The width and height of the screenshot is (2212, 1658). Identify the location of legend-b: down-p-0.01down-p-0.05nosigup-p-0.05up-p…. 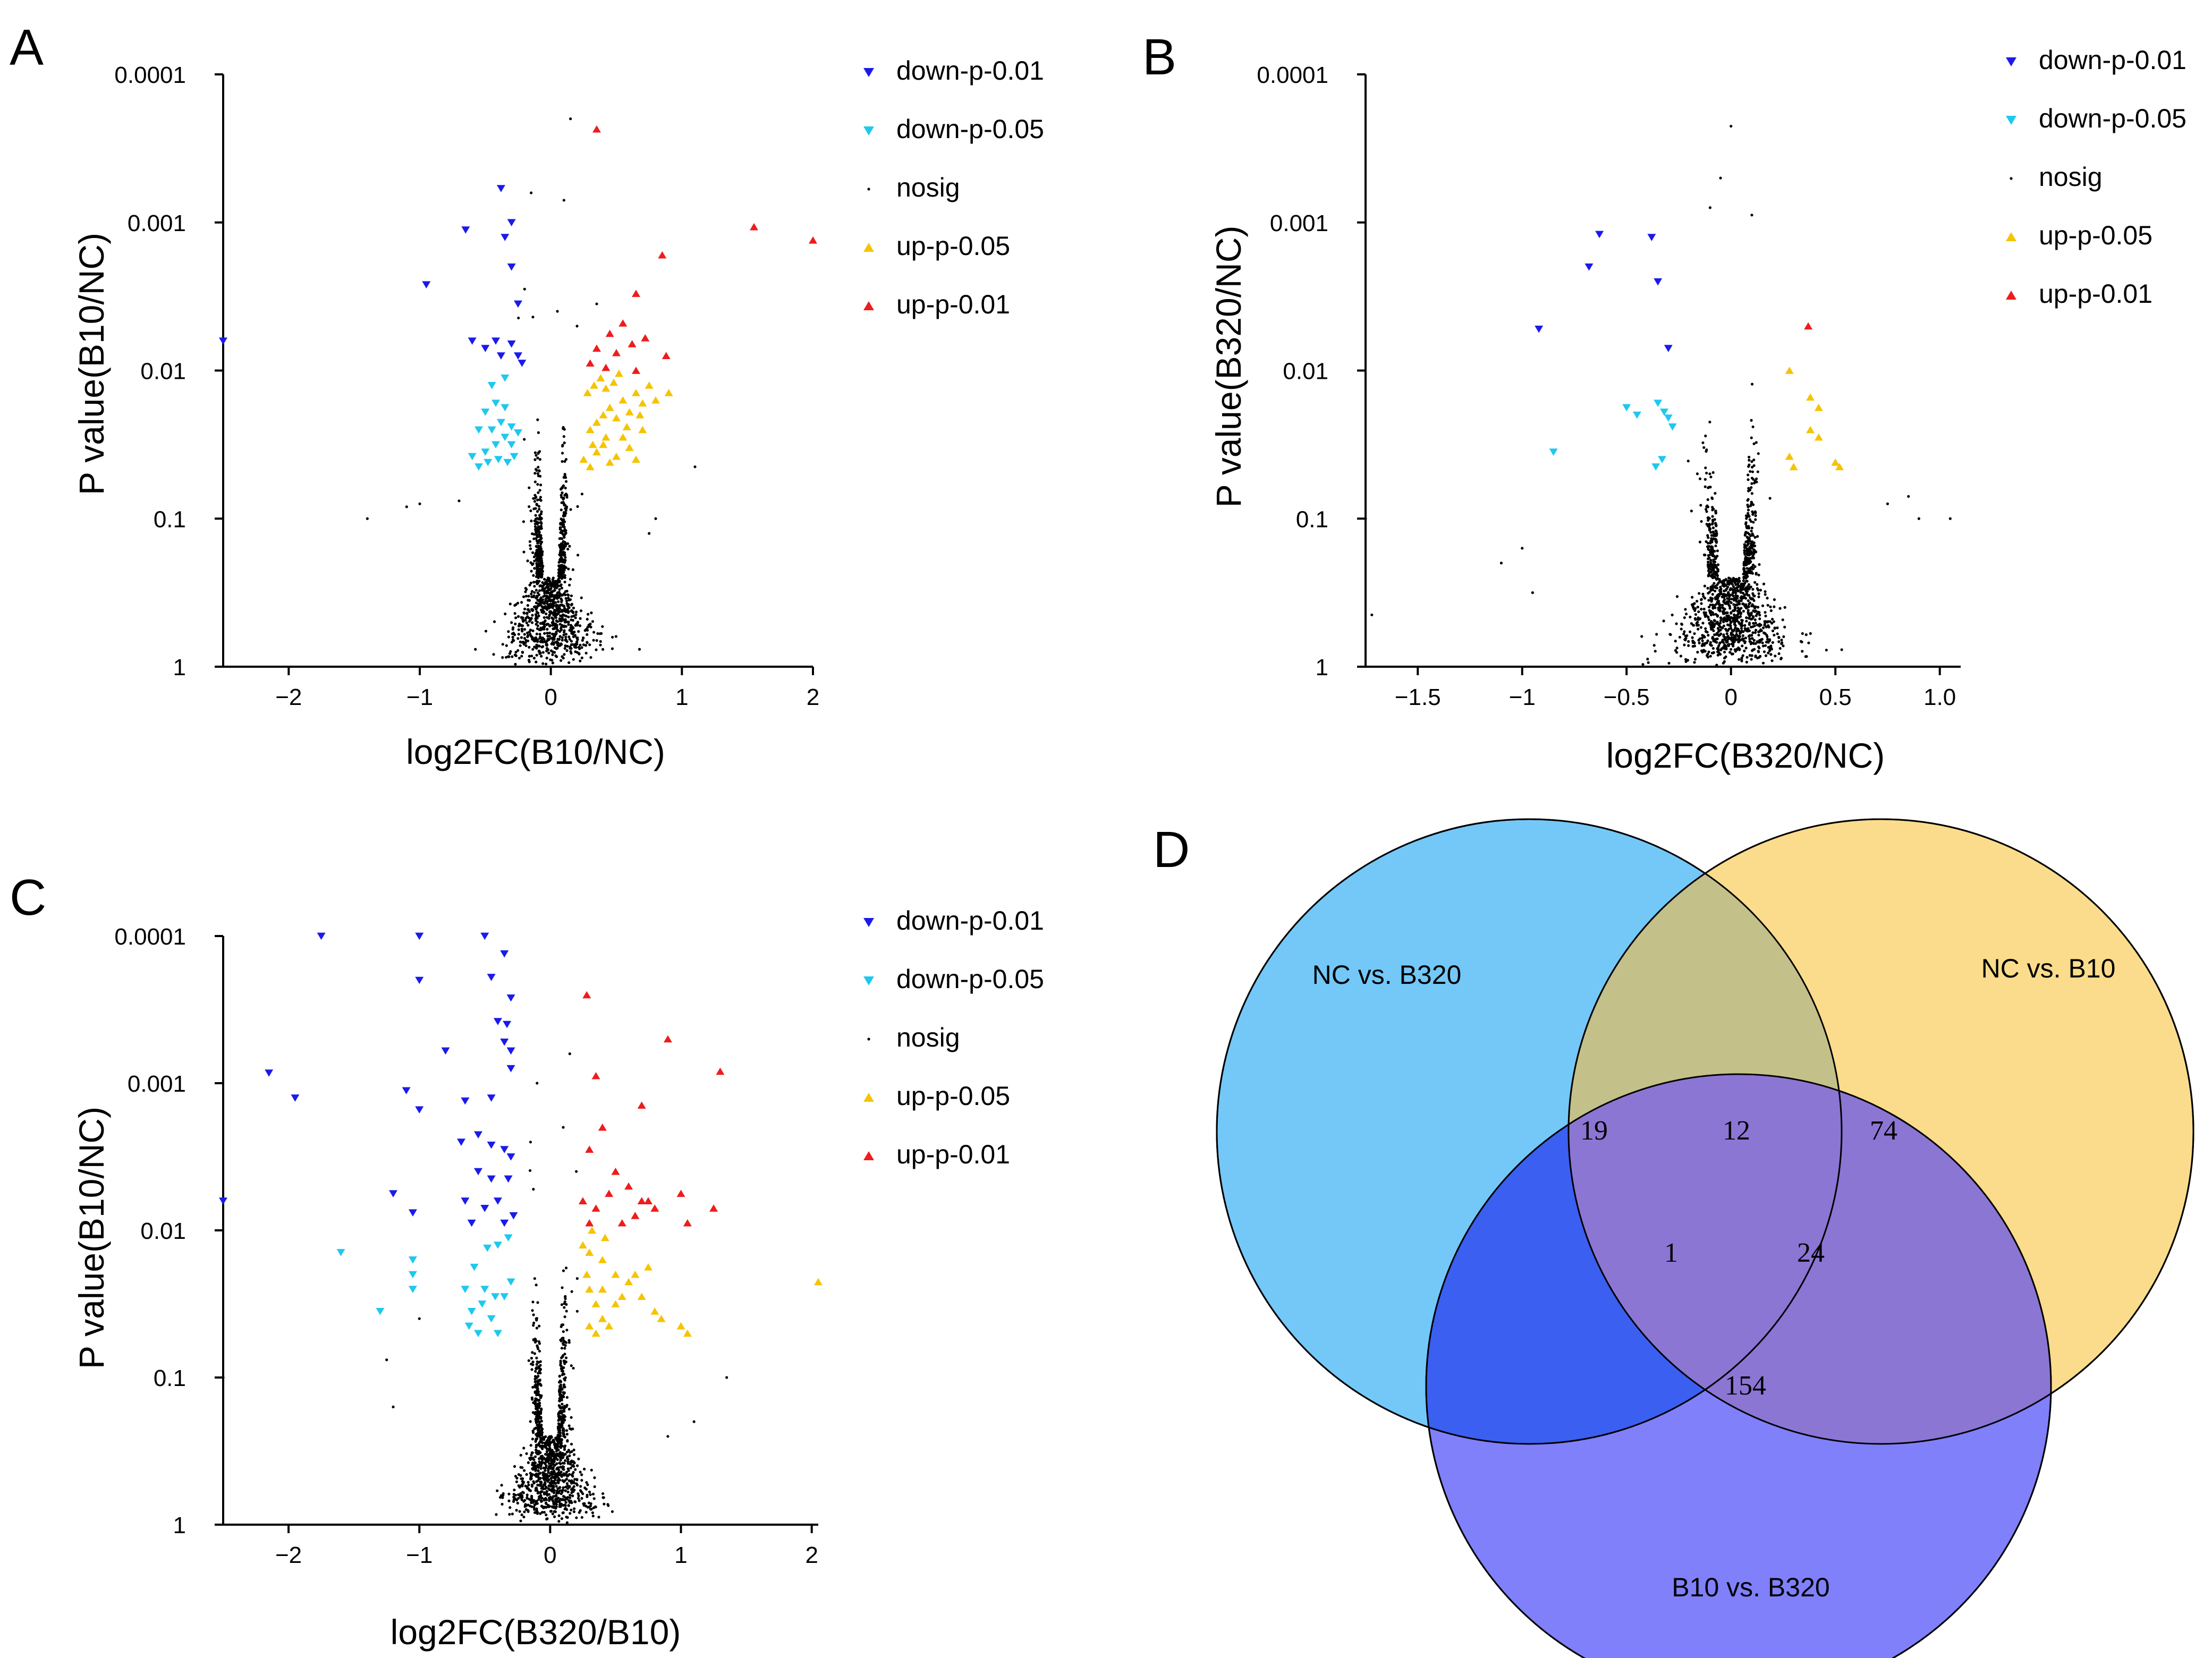
(2096, 177).